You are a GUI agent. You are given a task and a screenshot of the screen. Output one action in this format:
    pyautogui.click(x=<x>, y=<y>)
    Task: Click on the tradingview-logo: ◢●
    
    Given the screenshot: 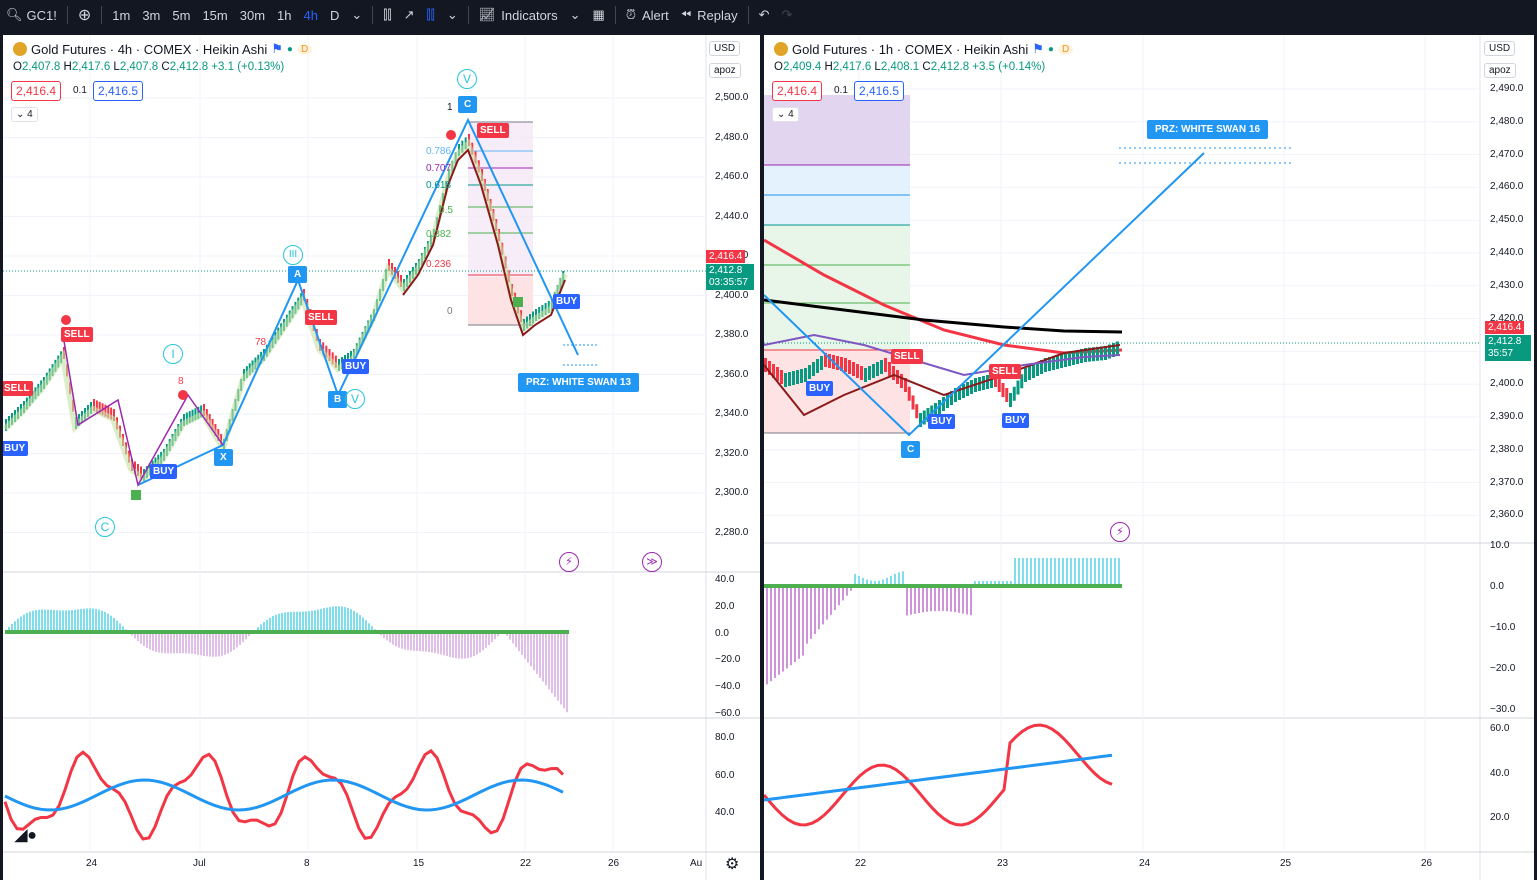 What is the action you would take?
    pyautogui.click(x=26, y=835)
    